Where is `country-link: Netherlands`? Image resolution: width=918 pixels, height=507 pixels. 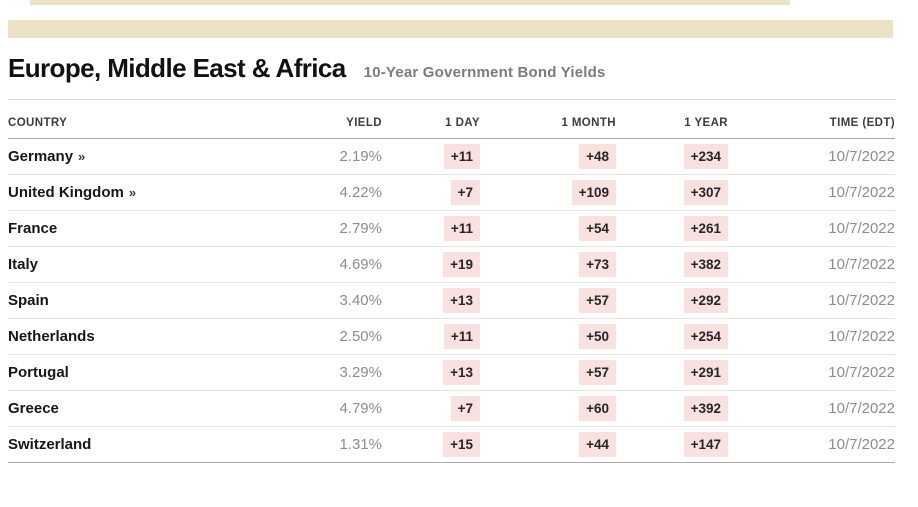
country-link: Netherlands is located at coordinates (54, 336).